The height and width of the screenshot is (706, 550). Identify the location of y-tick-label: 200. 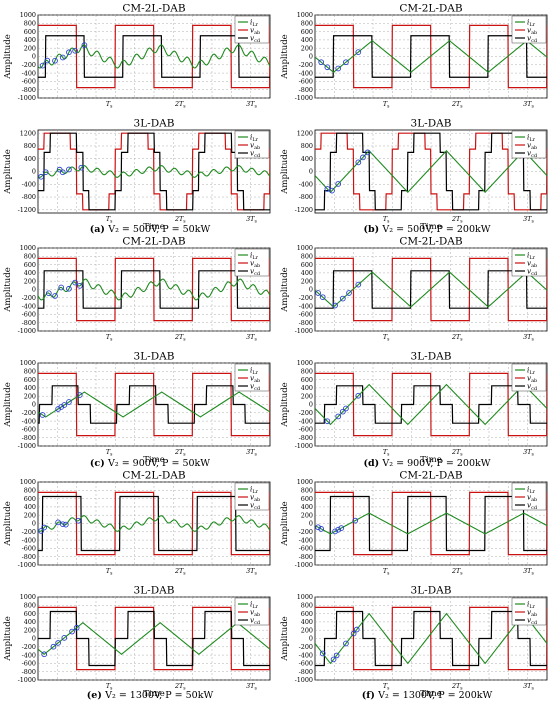
(30, 630).